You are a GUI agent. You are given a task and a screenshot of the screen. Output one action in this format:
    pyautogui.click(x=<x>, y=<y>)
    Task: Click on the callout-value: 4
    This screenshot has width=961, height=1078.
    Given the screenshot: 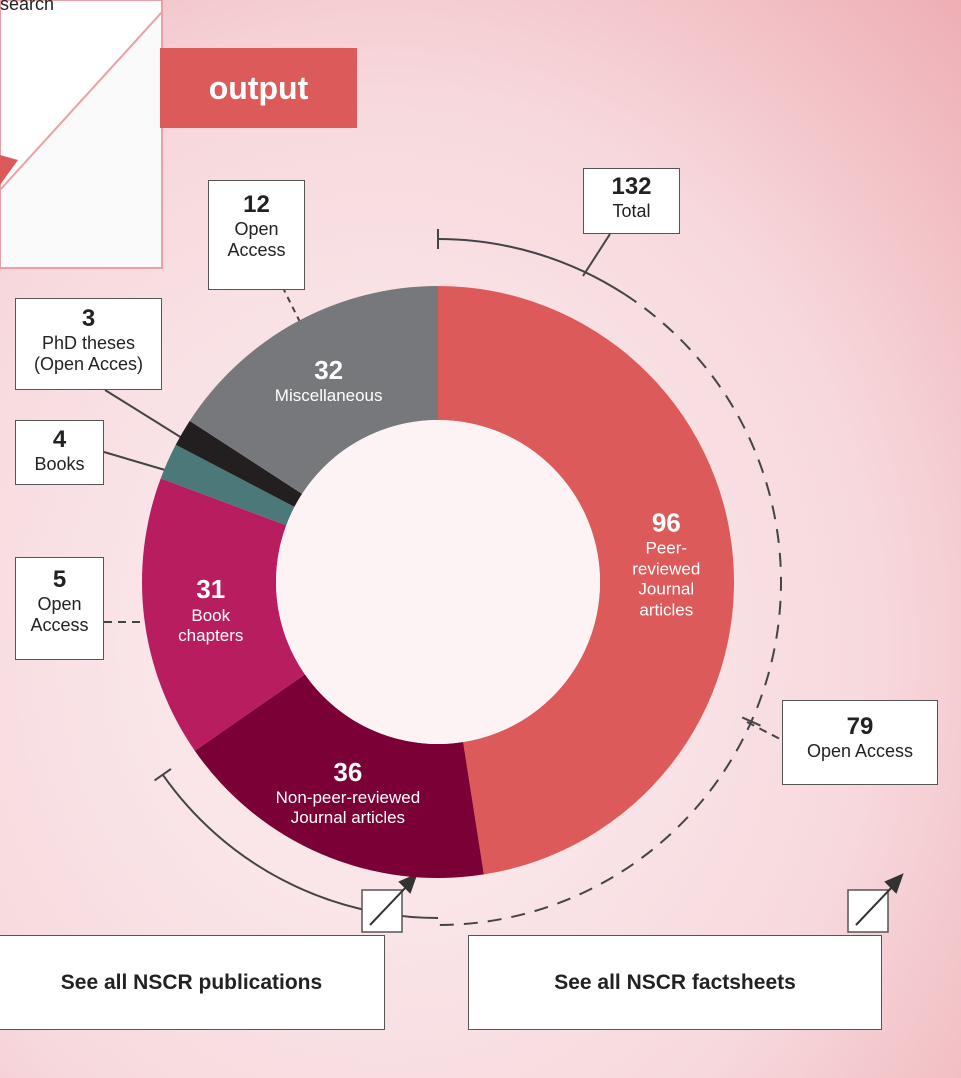 What is the action you would take?
    pyautogui.click(x=59, y=439)
    